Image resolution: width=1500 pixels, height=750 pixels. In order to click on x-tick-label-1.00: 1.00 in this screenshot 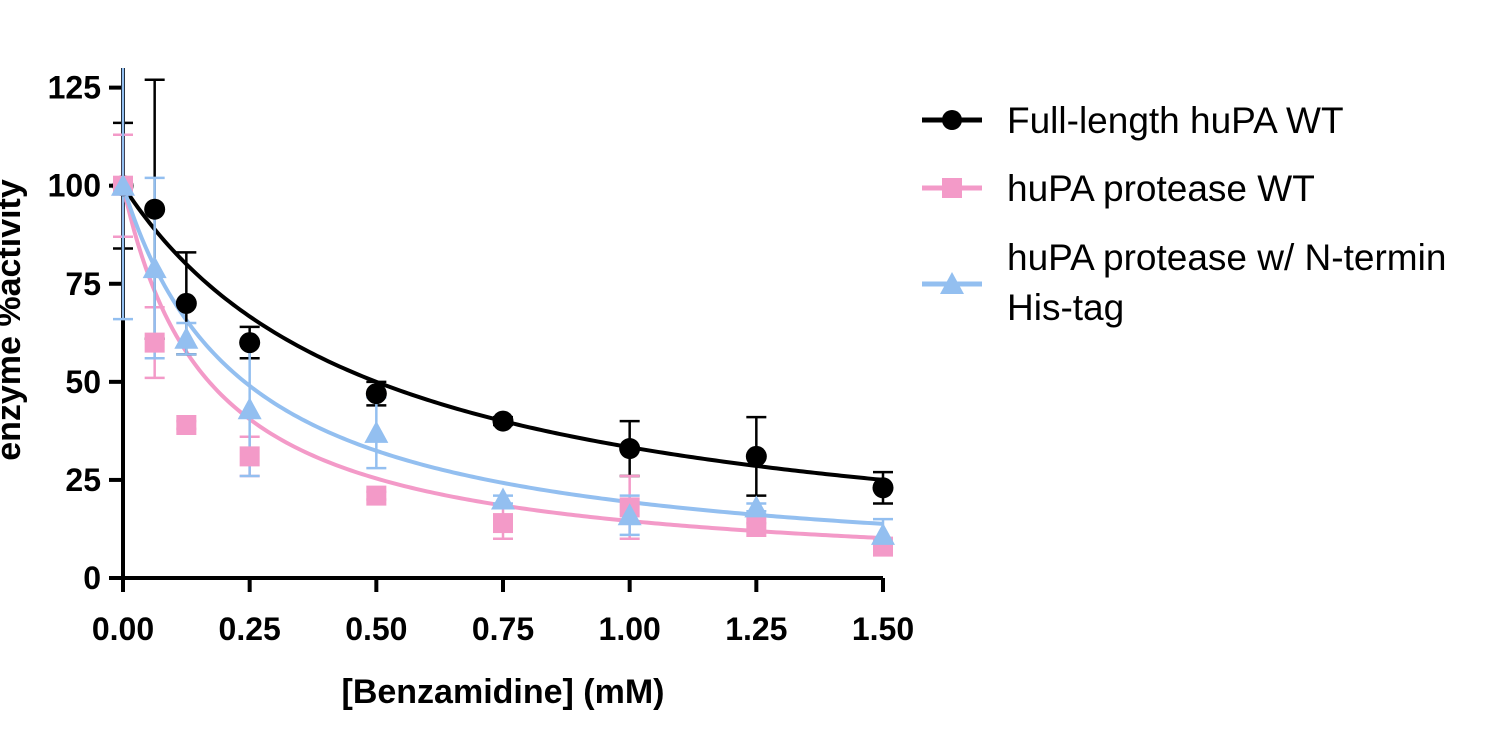, I will do `click(630, 629)`.